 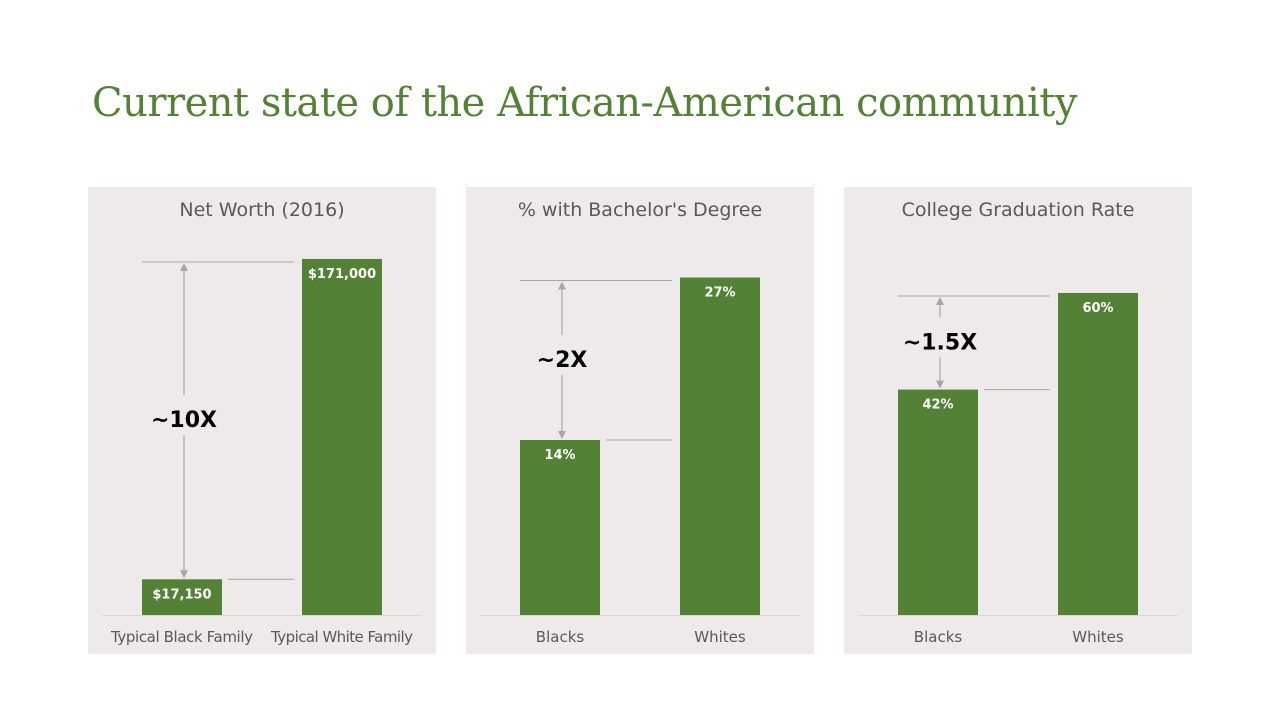 I want to click on chart-svg: 14% Blacks 27% Whites ~2X, so click(x=640, y=461).